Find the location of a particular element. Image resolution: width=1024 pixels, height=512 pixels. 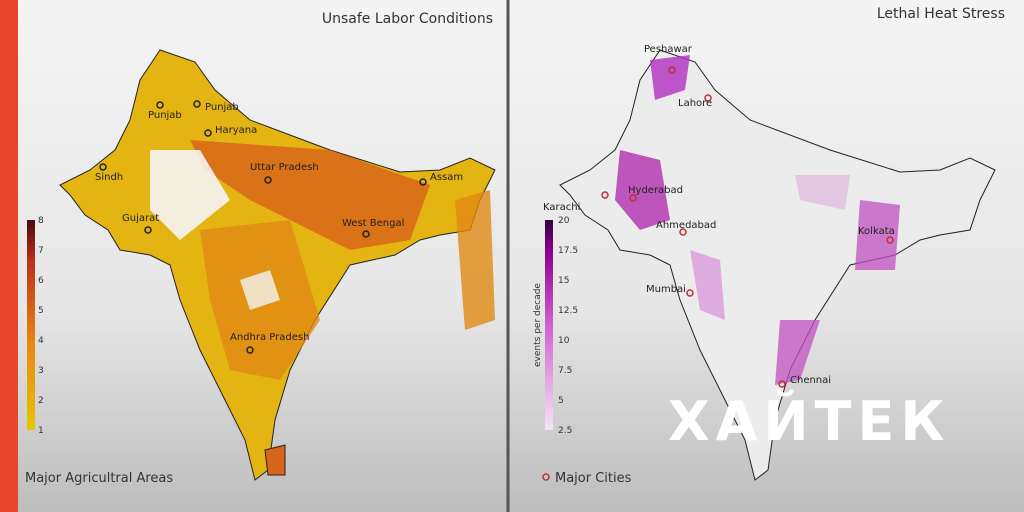

accent-strip is located at coordinates (9, 256).